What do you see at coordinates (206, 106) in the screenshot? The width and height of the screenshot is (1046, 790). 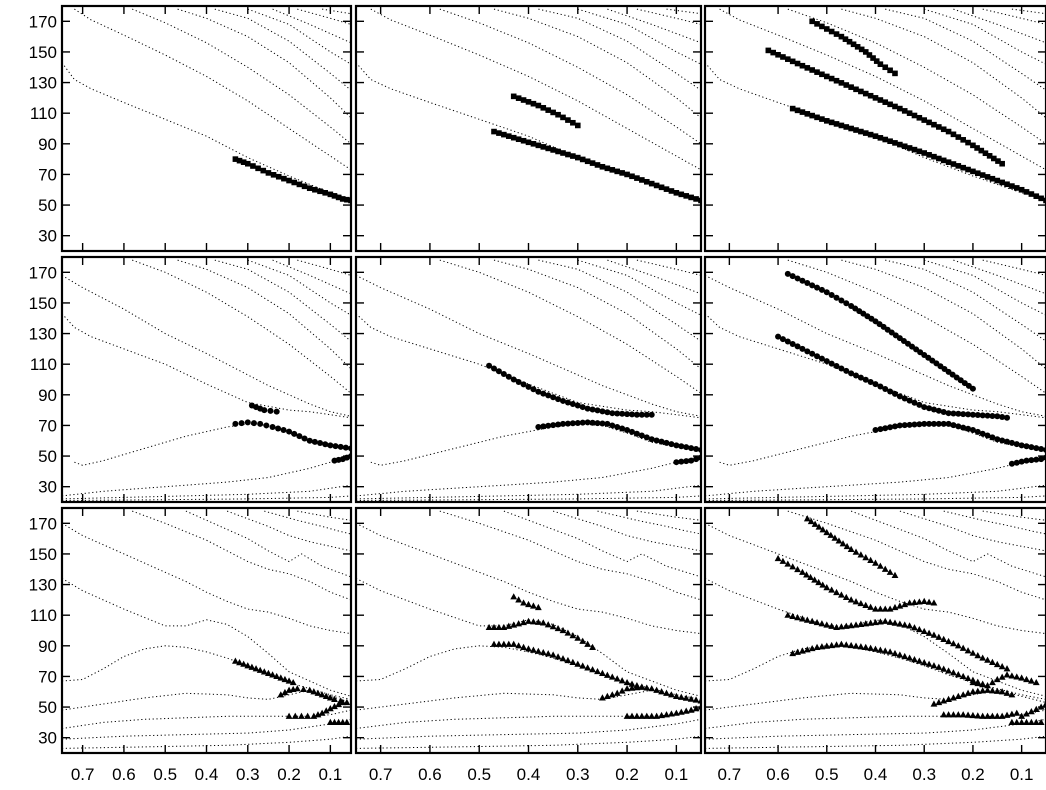 I see `panel-plot-area` at bounding box center [206, 106].